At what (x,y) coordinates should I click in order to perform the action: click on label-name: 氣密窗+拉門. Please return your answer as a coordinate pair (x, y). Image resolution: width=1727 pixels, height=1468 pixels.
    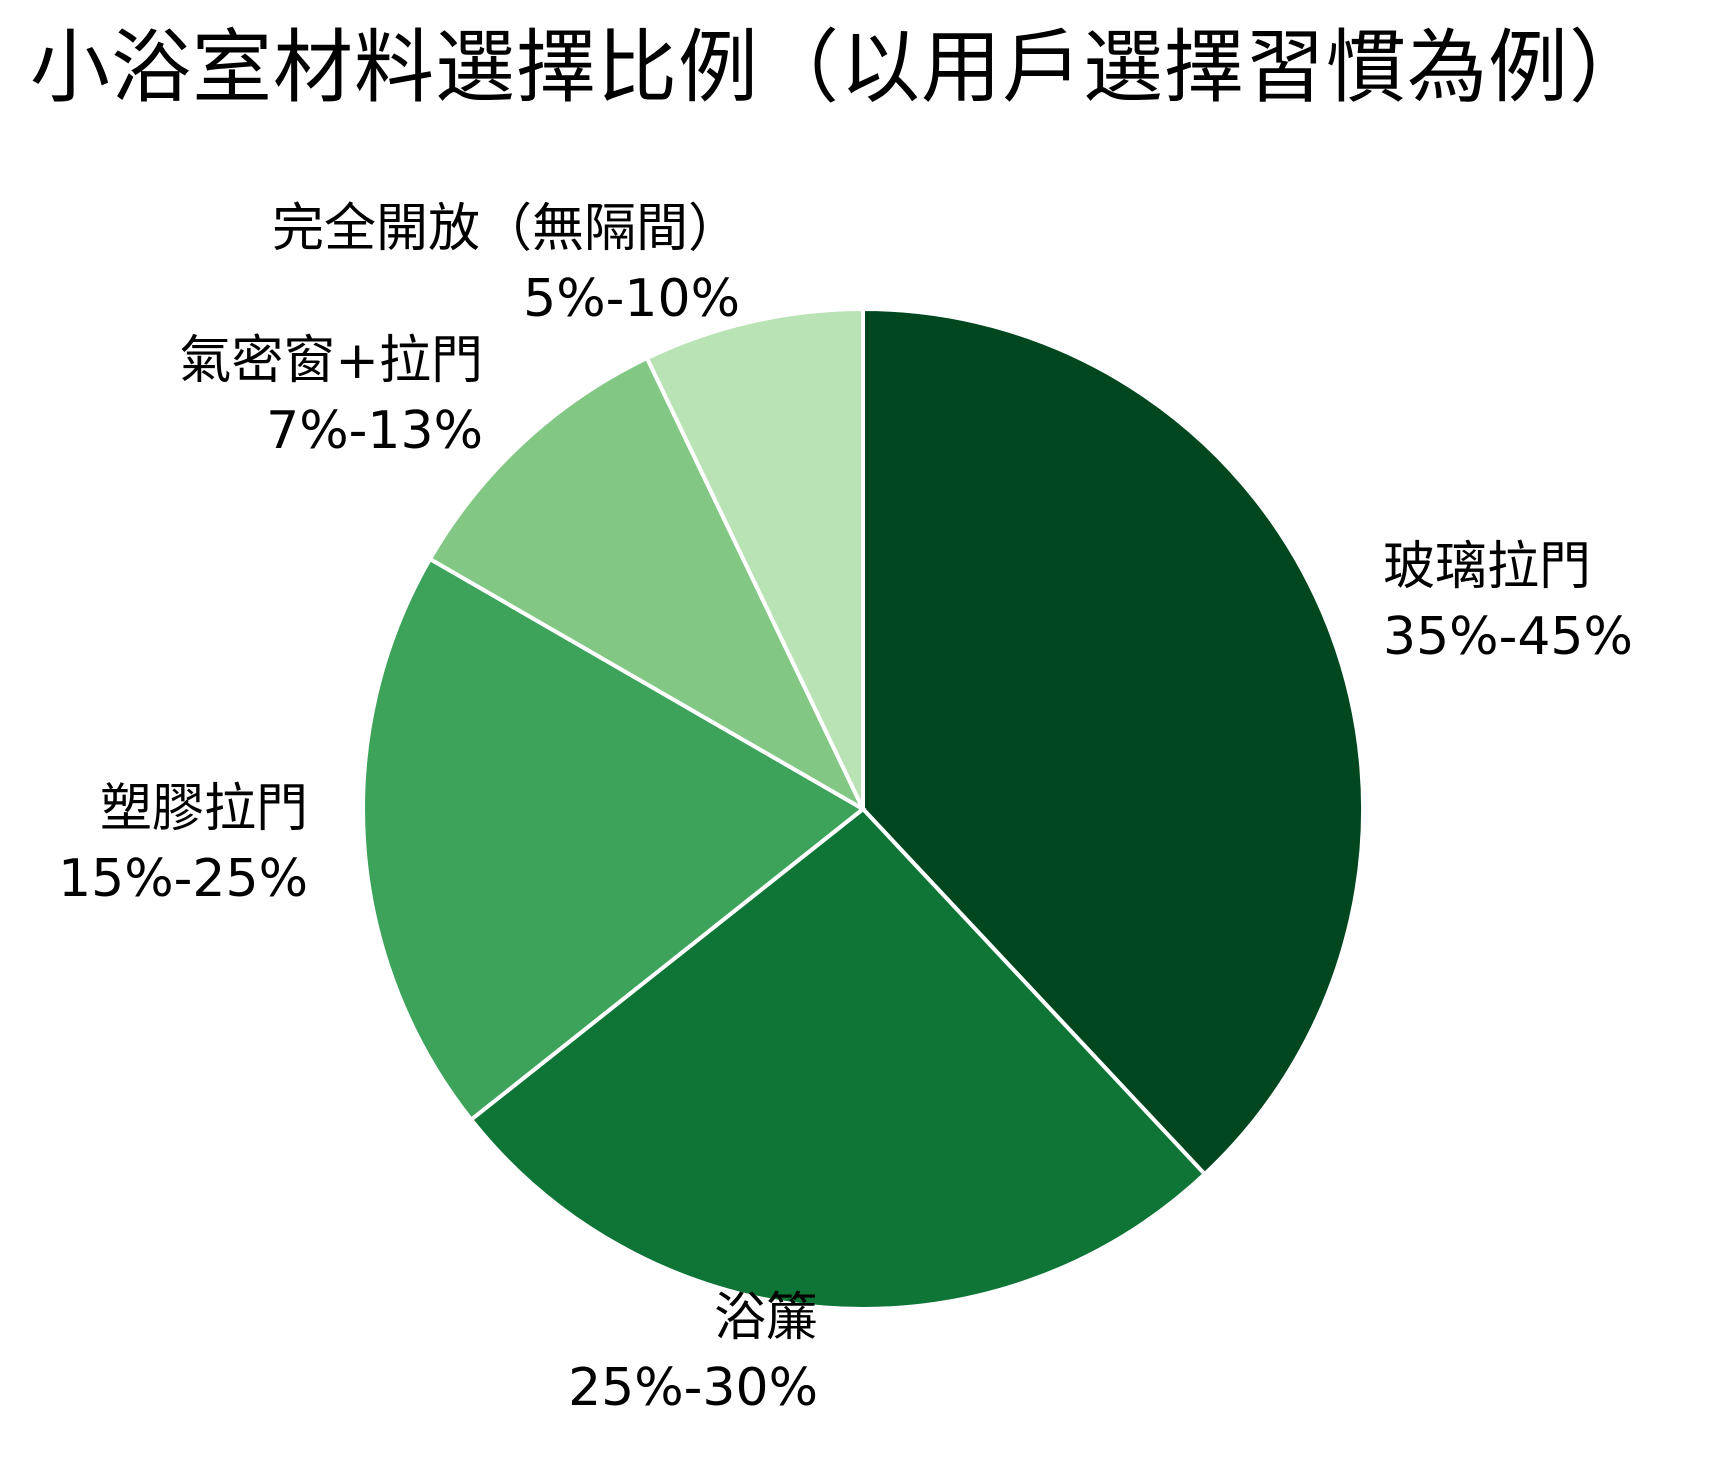
    Looking at the image, I should click on (331, 361).